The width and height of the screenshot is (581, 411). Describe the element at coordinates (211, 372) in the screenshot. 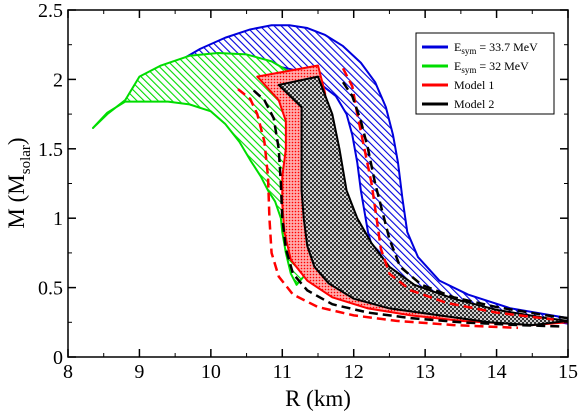

I see `x-tick-label: 10` at that location.